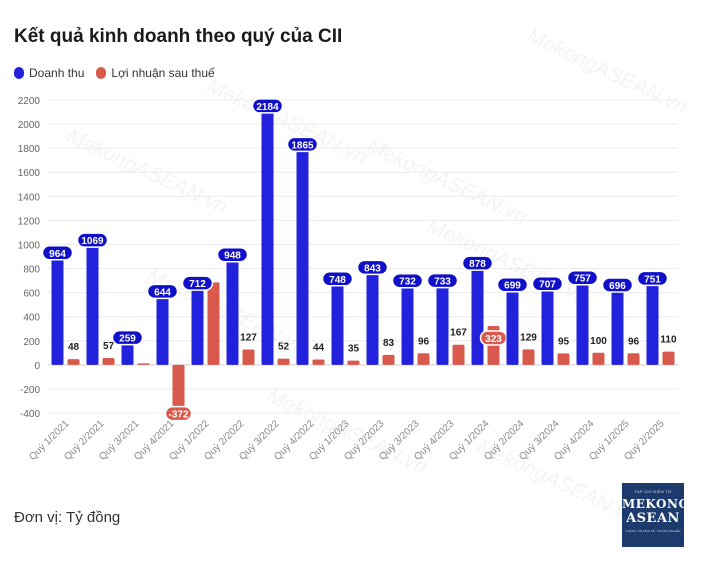 Image resolution: width=706 pixels, height=567 pixels. Describe the element at coordinates (178, 36) in the screenshot. I see `chart-title: Kết quả kinh doanh theo quý của CII` at that location.